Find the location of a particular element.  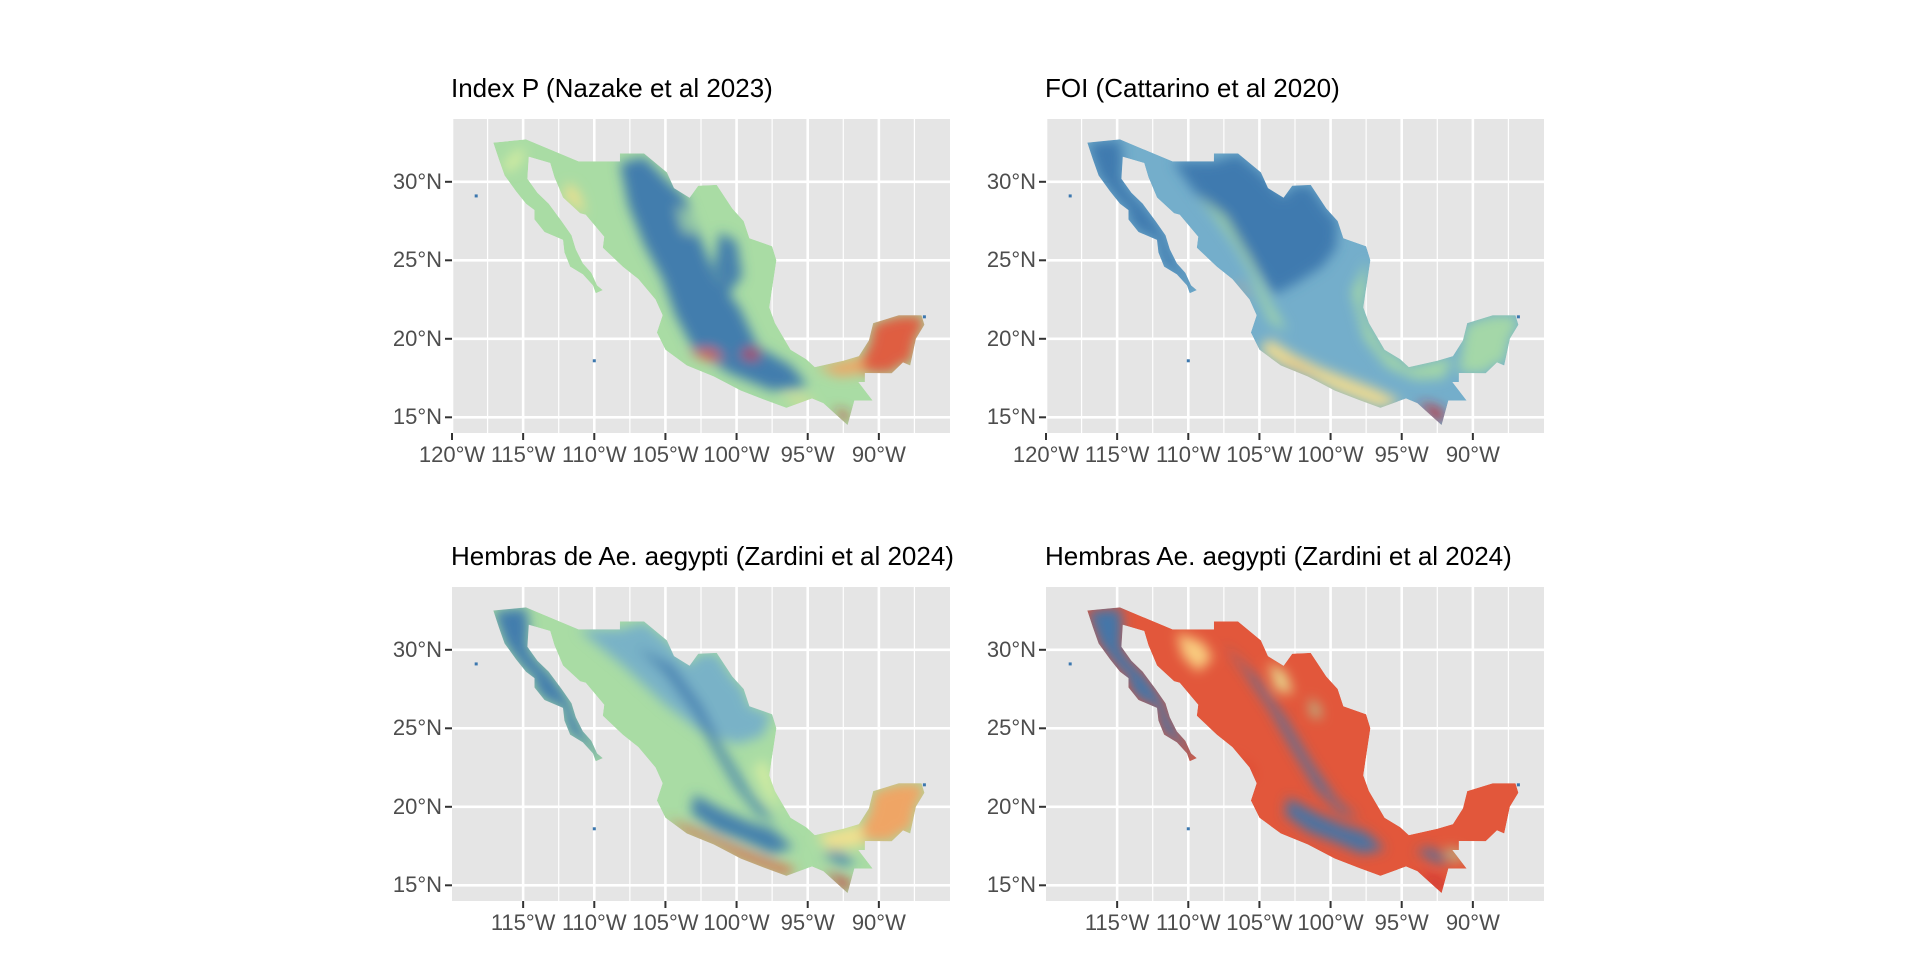

map-panel-hembras-de-aegypti is located at coordinates (697, 747).